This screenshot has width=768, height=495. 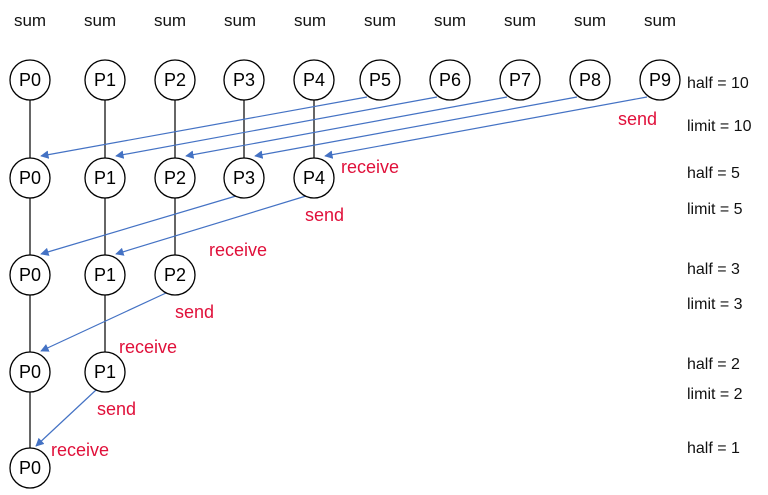 I want to click on node-label: P5, so click(x=380, y=80).